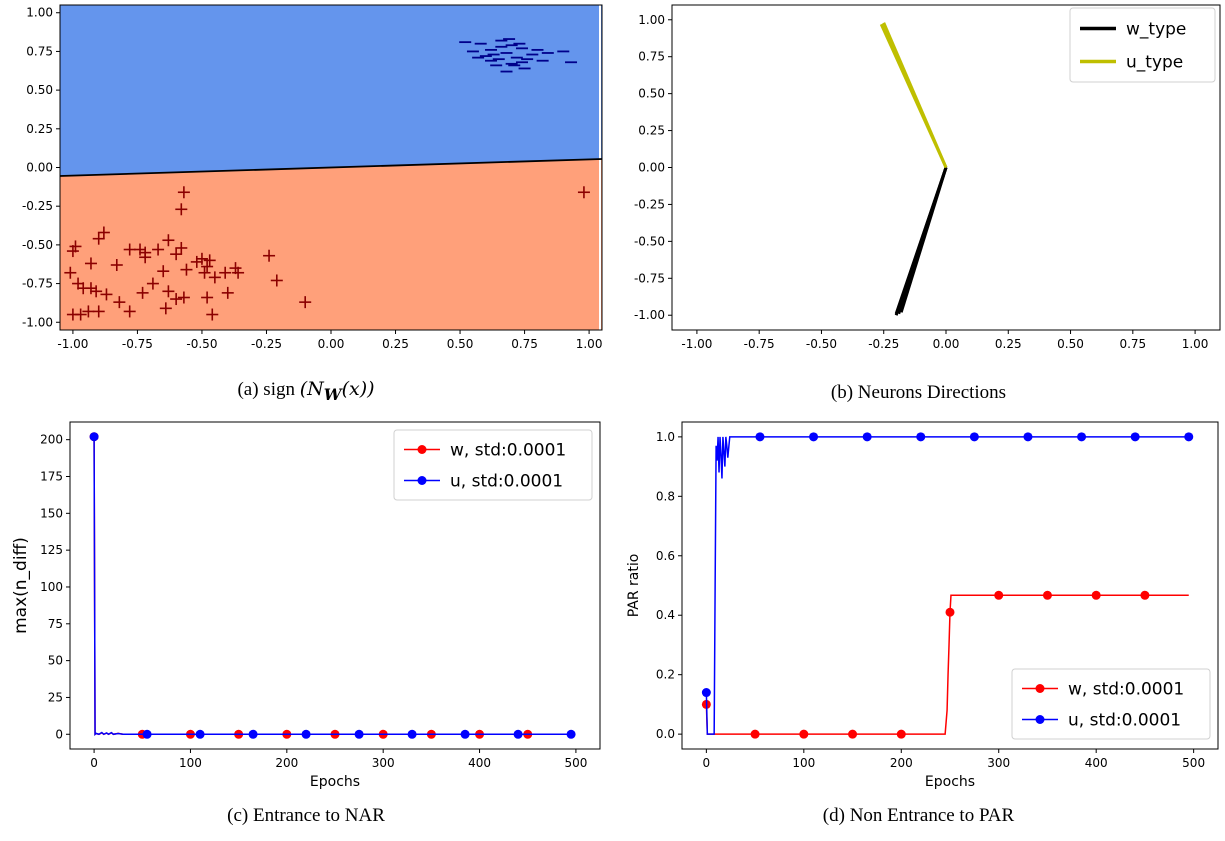  Describe the element at coordinates (51, 587) in the screenshot. I see `y-tick-label: 100` at that location.